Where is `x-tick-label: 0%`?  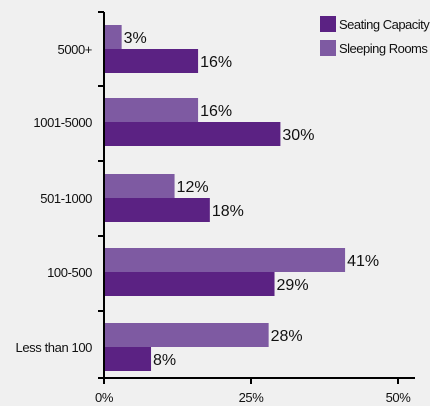
x-tick-label: 0% is located at coordinates (104, 397).